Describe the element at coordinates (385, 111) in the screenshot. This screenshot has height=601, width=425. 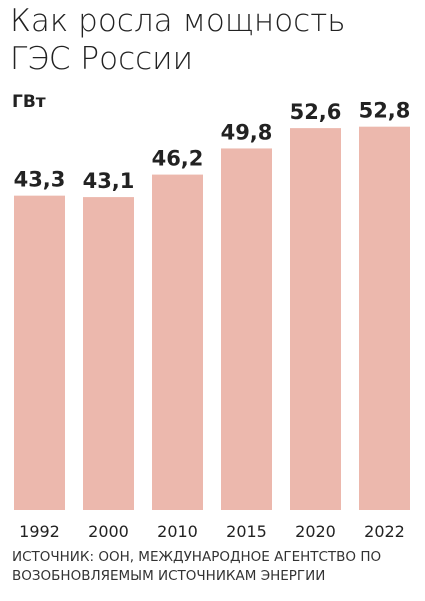
I see `value-label: 52,8` at that location.